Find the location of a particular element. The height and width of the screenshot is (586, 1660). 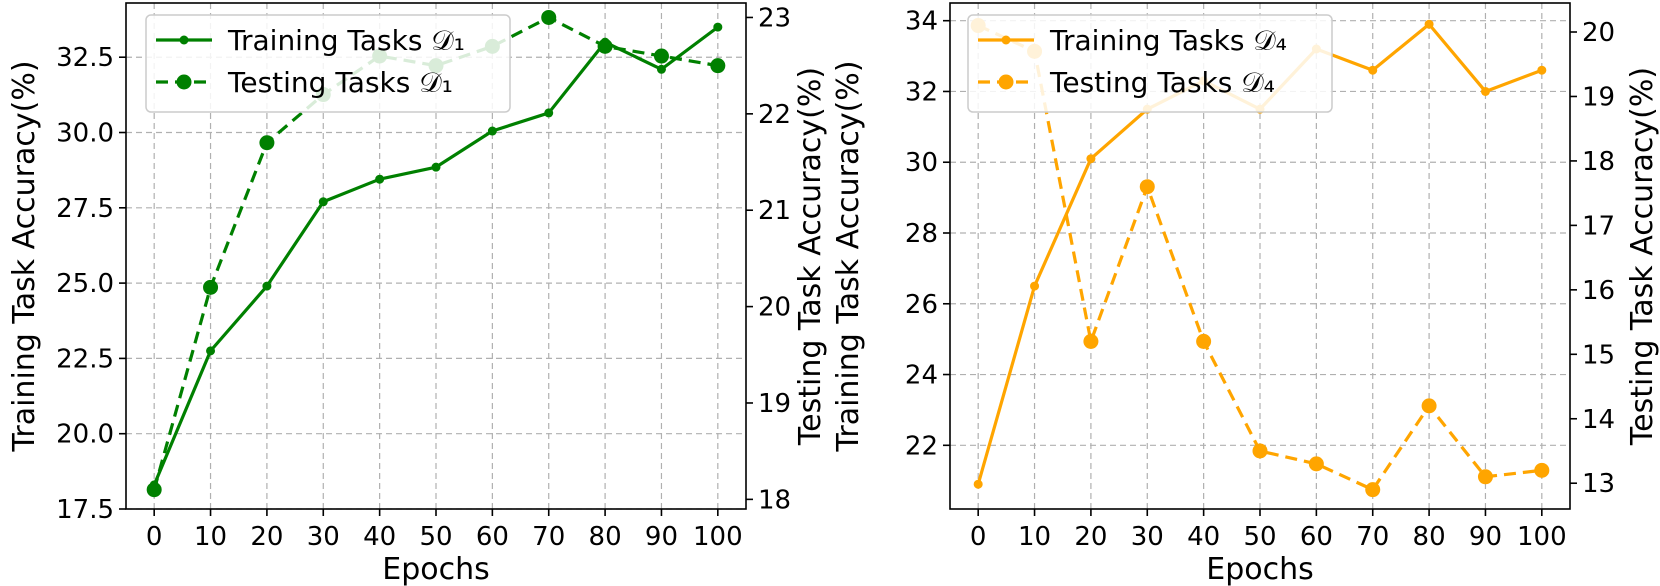

y-right-tick-label: 15 is located at coordinates (1598, 355).